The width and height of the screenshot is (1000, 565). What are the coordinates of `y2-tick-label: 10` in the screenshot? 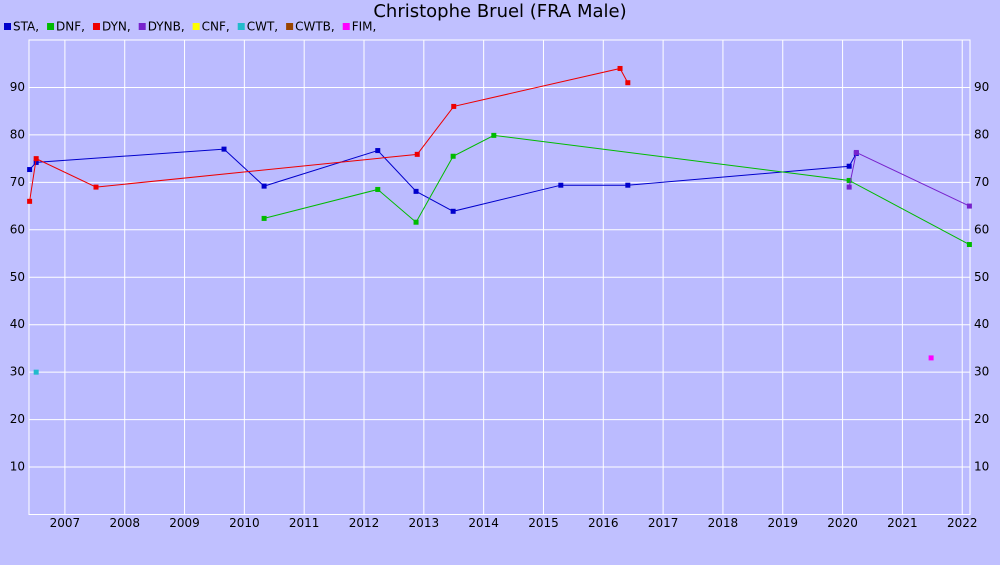 It's located at (981, 467).